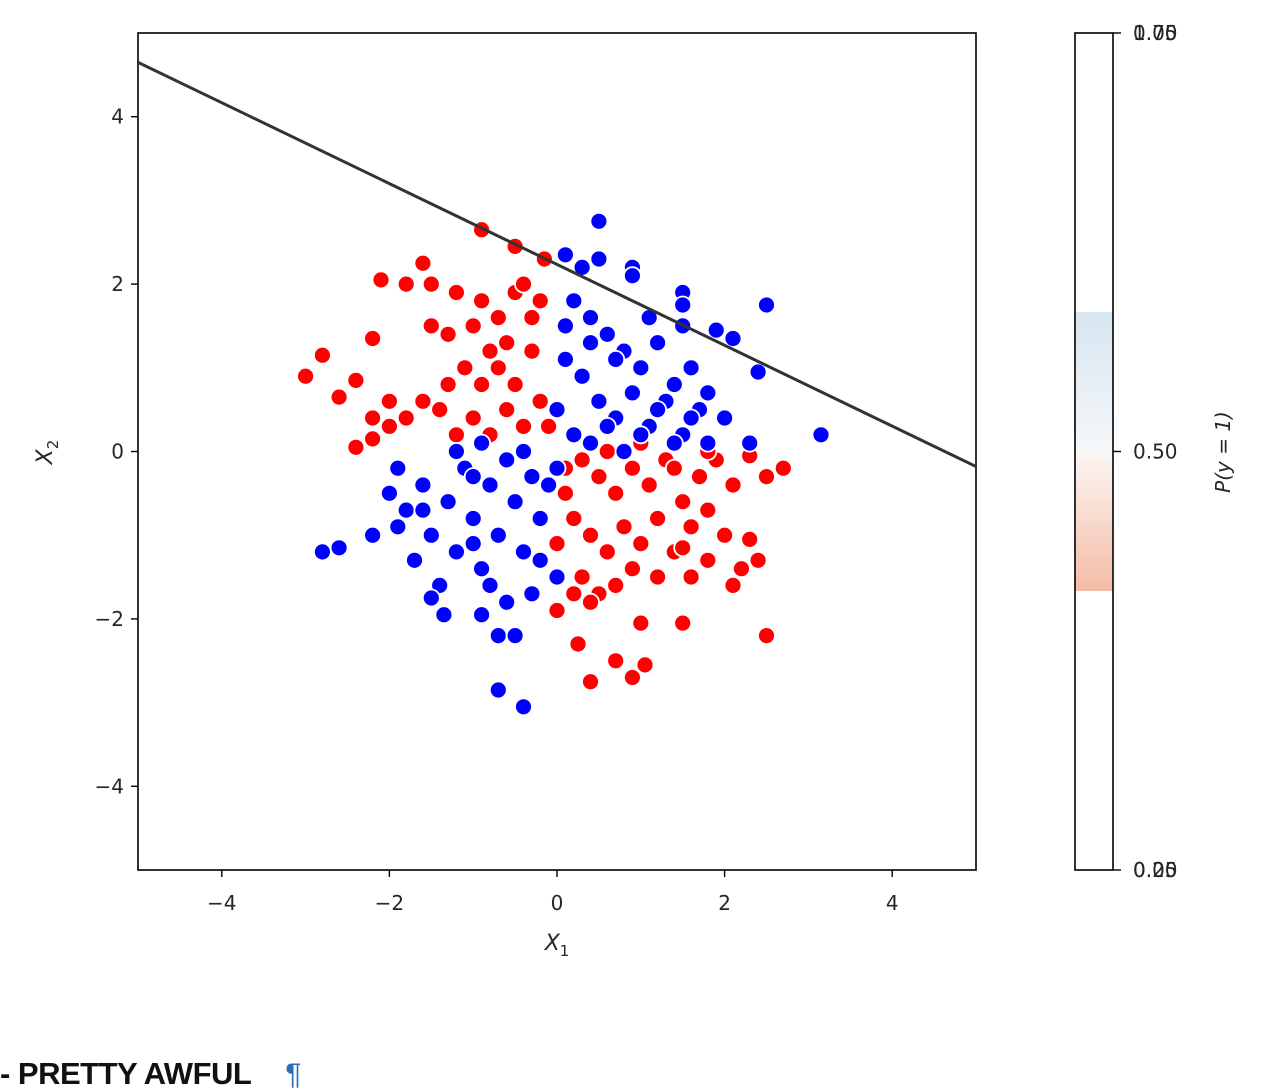 Image resolution: width=1276 pixels, height=1092 pixels. I want to click on y-tick-label: −2, so click(109, 619).